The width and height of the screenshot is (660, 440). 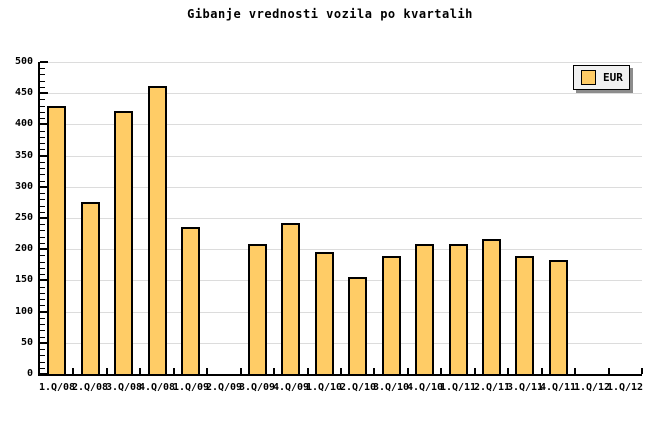 I want to click on x-tick-label: 3.Q/08, so click(x=124, y=387).